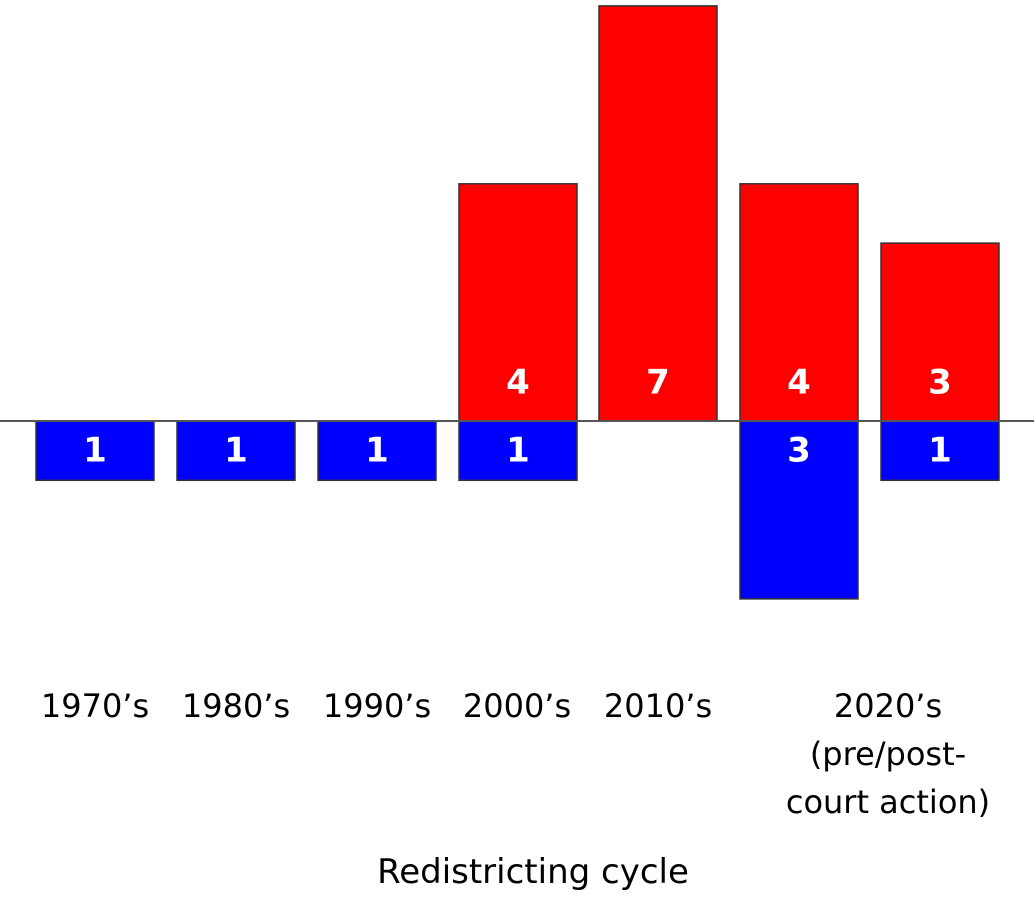 The height and width of the screenshot is (897, 1034). I want to click on bar-red-3-value-label: 4, so click(518, 383).